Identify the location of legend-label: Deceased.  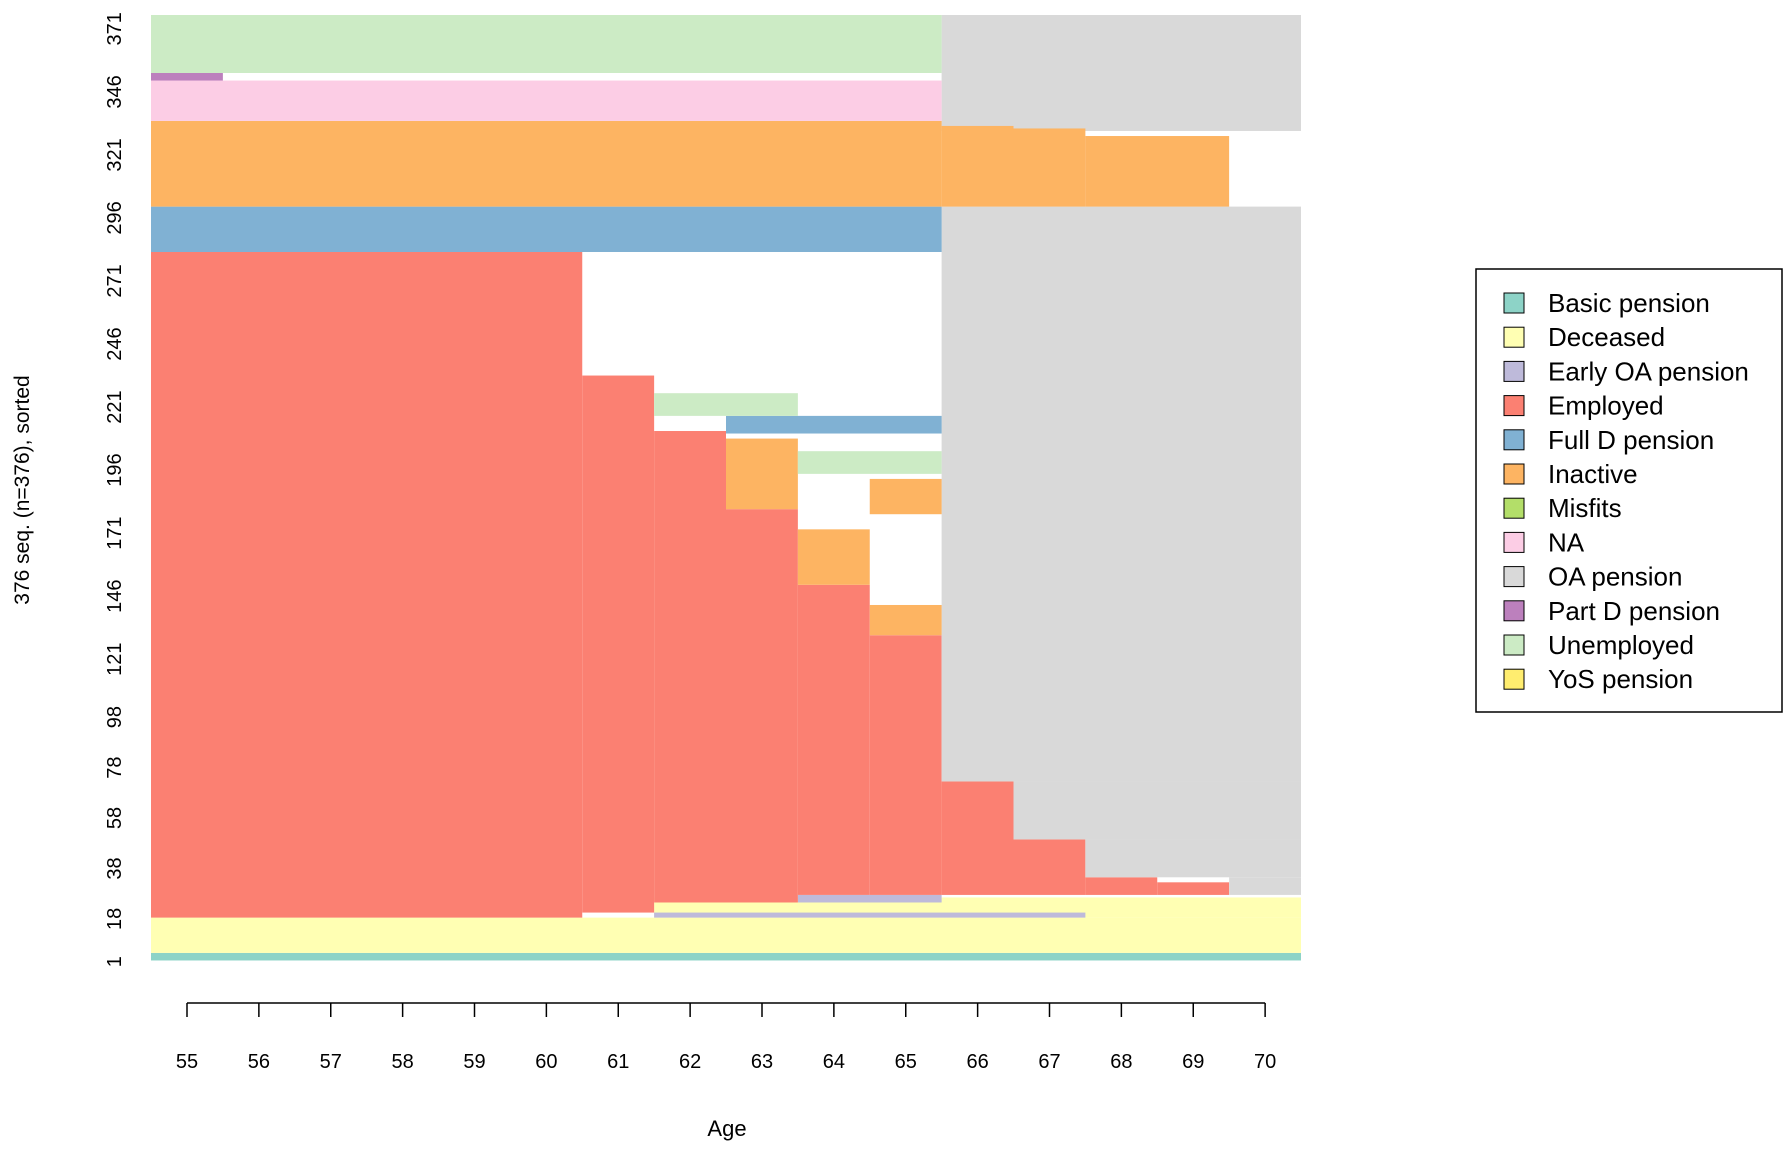
(1606, 337).